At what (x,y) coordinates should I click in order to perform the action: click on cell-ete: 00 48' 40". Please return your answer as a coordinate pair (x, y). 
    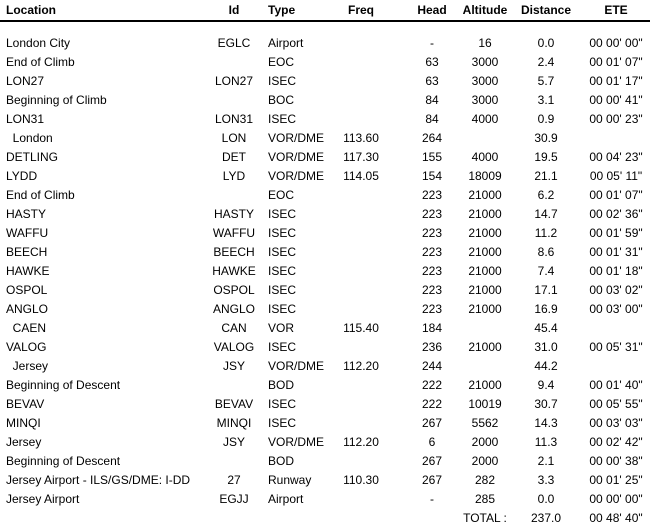
    Looking at the image, I should click on (616, 517).